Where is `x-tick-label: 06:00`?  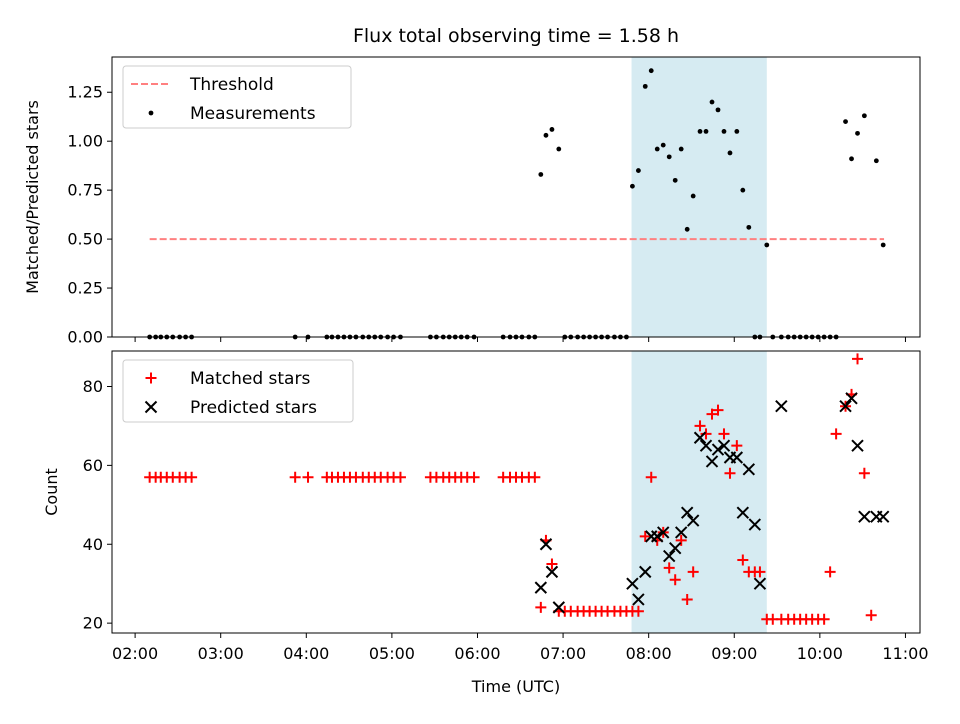
x-tick-label: 06:00 is located at coordinates (477, 653).